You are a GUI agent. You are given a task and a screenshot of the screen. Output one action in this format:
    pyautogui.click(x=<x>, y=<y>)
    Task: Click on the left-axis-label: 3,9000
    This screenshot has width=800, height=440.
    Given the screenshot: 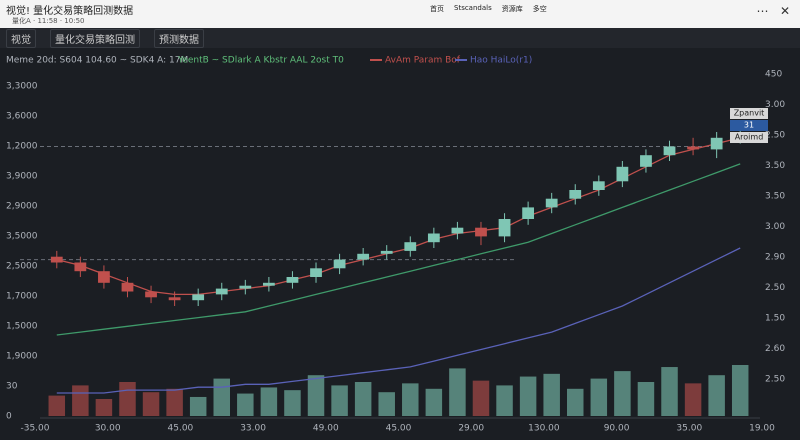 What is the action you would take?
    pyautogui.click(x=22, y=177)
    